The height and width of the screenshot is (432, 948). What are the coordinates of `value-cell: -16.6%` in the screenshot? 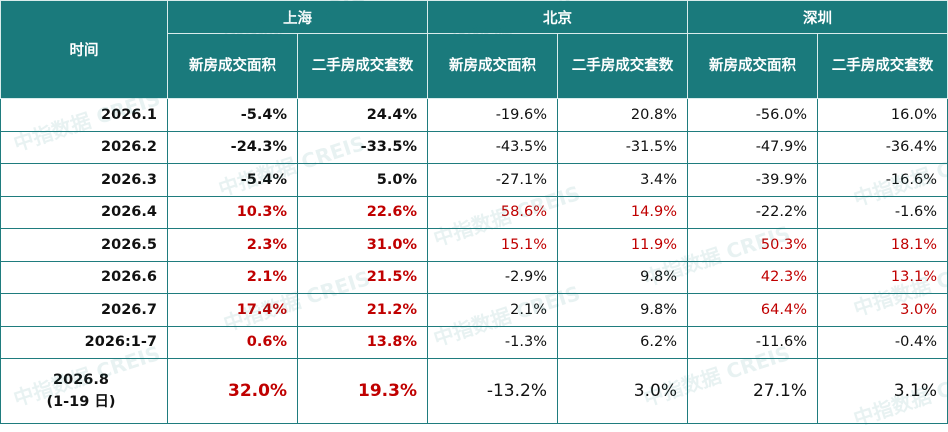 It's located at (882, 180).